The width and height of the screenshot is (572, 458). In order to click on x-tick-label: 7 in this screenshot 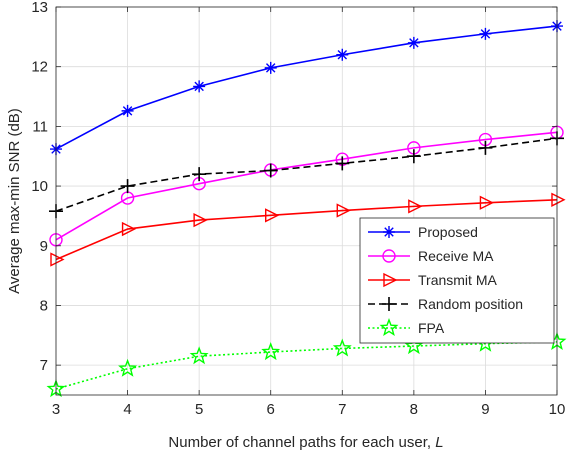, I will do `click(342, 409)`.